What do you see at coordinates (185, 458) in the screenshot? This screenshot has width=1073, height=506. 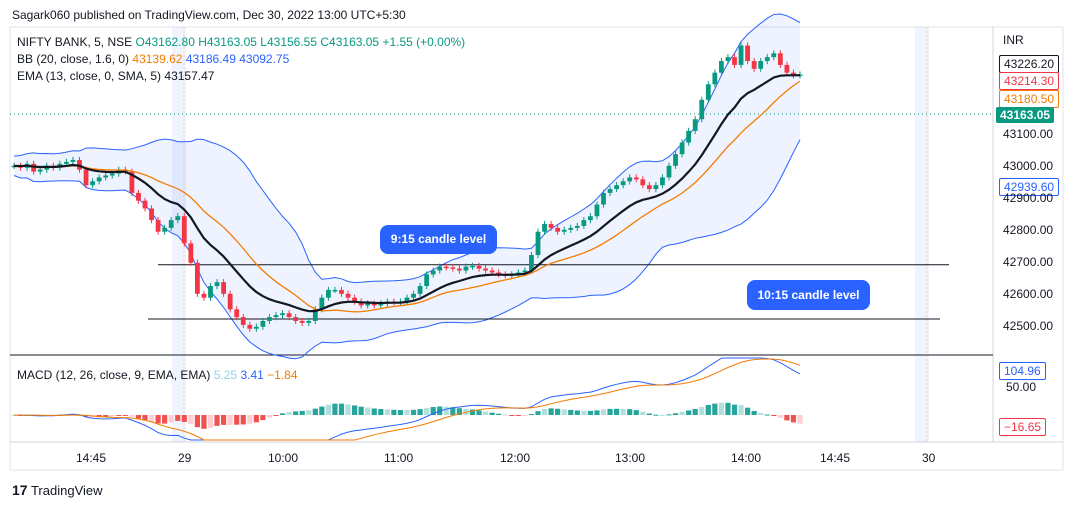 I see `time-tick: 29` at bounding box center [185, 458].